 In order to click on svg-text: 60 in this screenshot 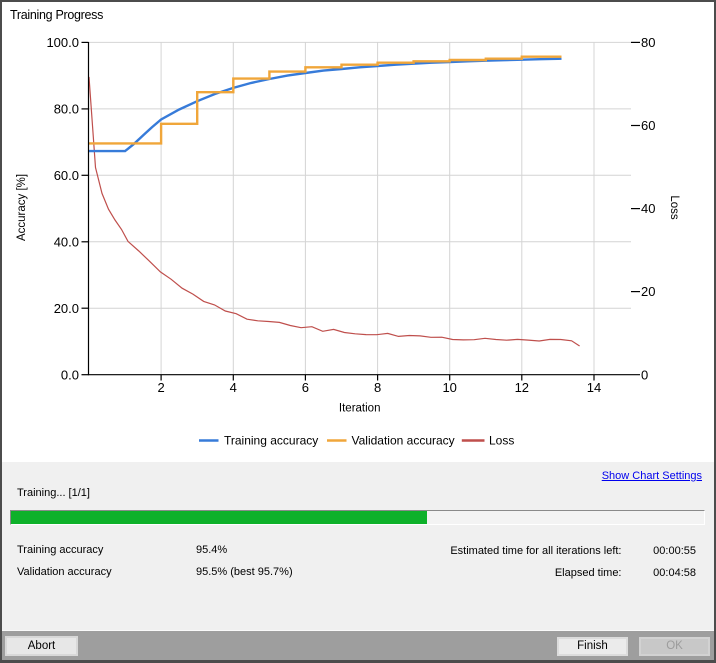, I will do `click(648, 125)`.